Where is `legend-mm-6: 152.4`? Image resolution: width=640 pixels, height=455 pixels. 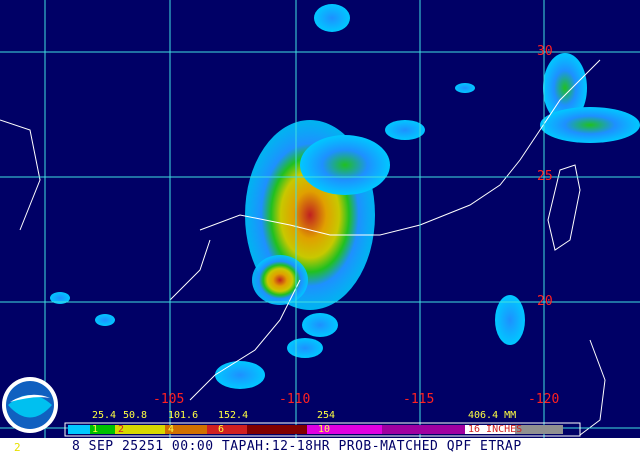
legend-mm-6: 152.4 is located at coordinates (233, 415).